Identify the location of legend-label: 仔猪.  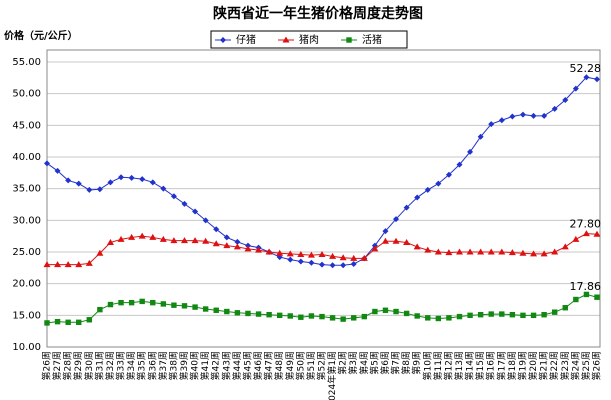
(246, 40).